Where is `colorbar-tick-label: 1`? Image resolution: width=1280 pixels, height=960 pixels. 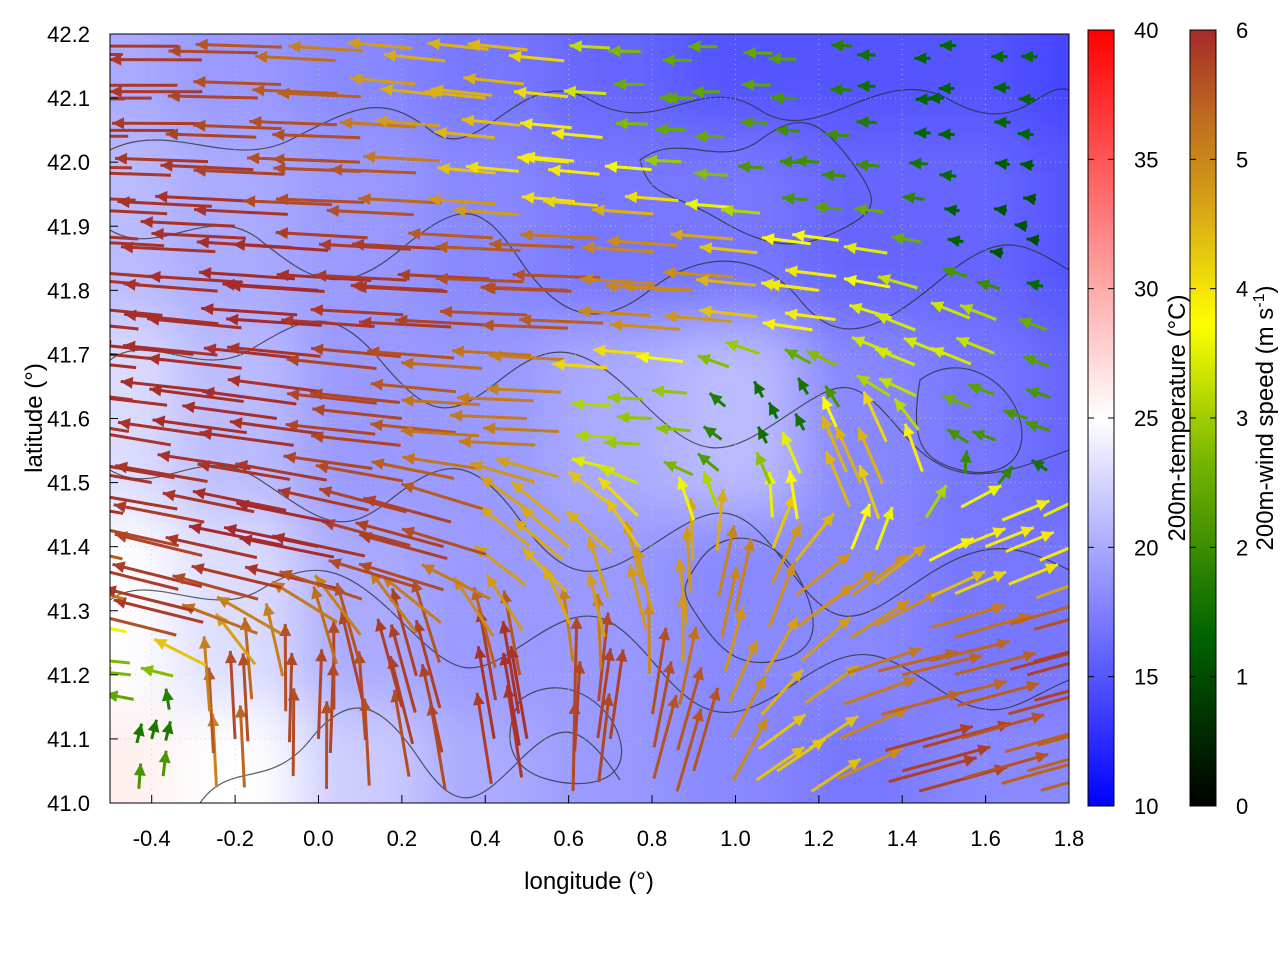 colorbar-tick-label: 1 is located at coordinates (1242, 677).